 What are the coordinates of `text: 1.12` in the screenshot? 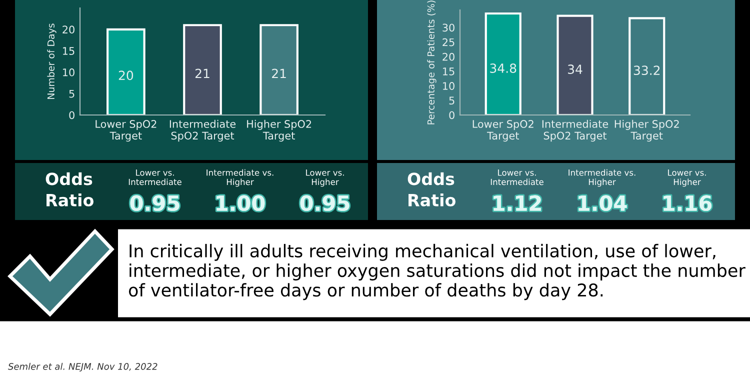 It's located at (517, 203).